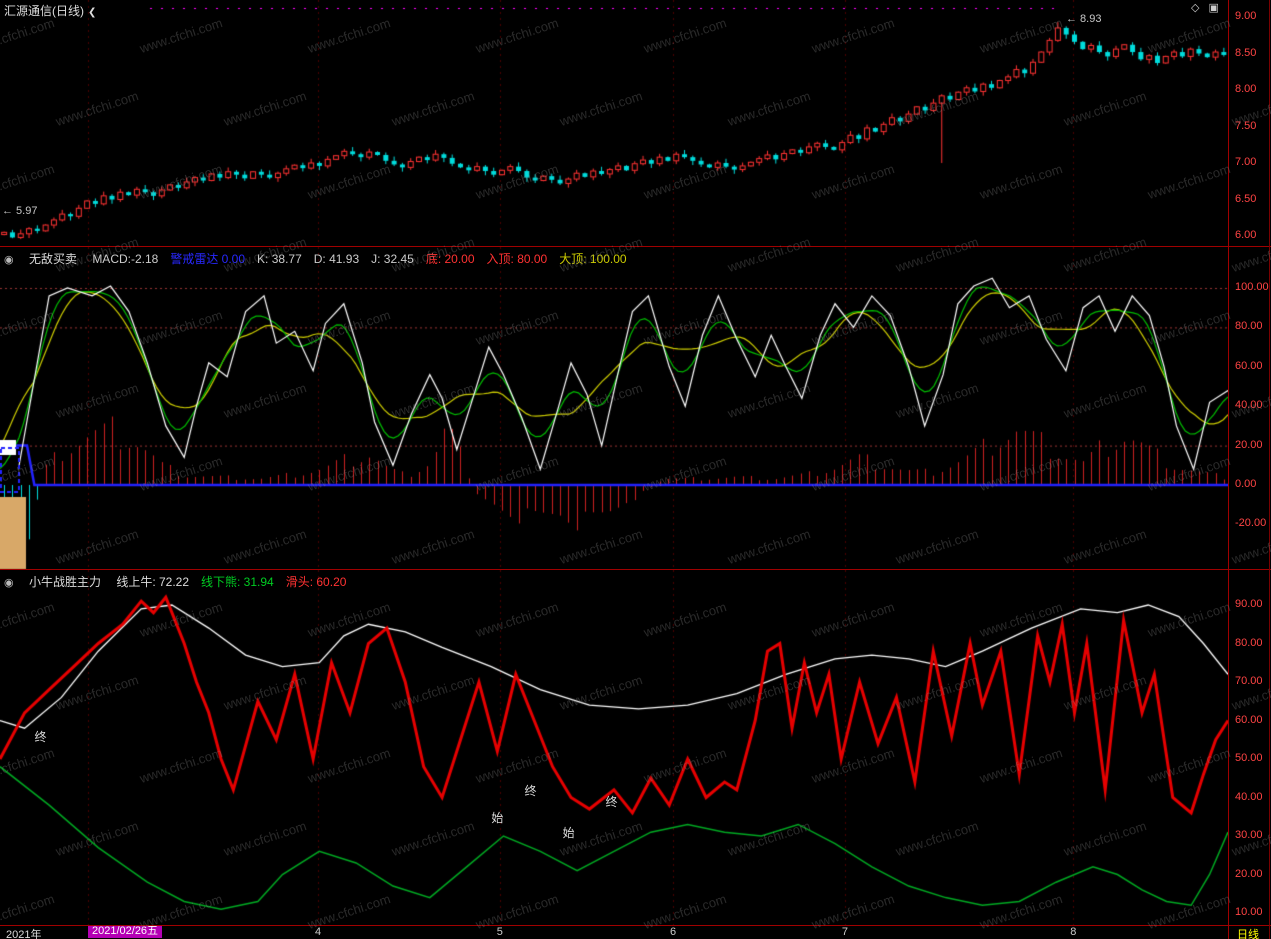 This screenshot has height=939, width=1271. I want to click on indicator1-name: 无敌买卖, so click(52, 259).